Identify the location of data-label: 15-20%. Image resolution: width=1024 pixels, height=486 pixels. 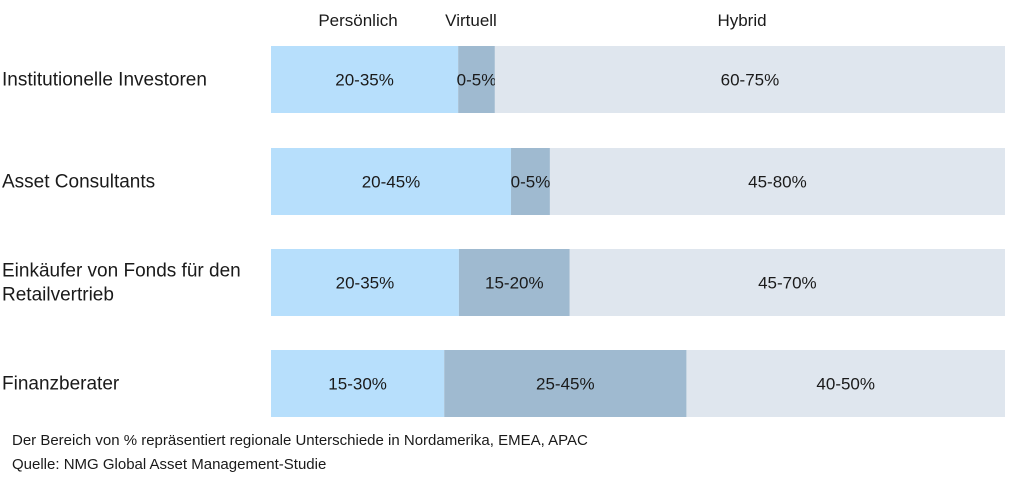
(514, 283).